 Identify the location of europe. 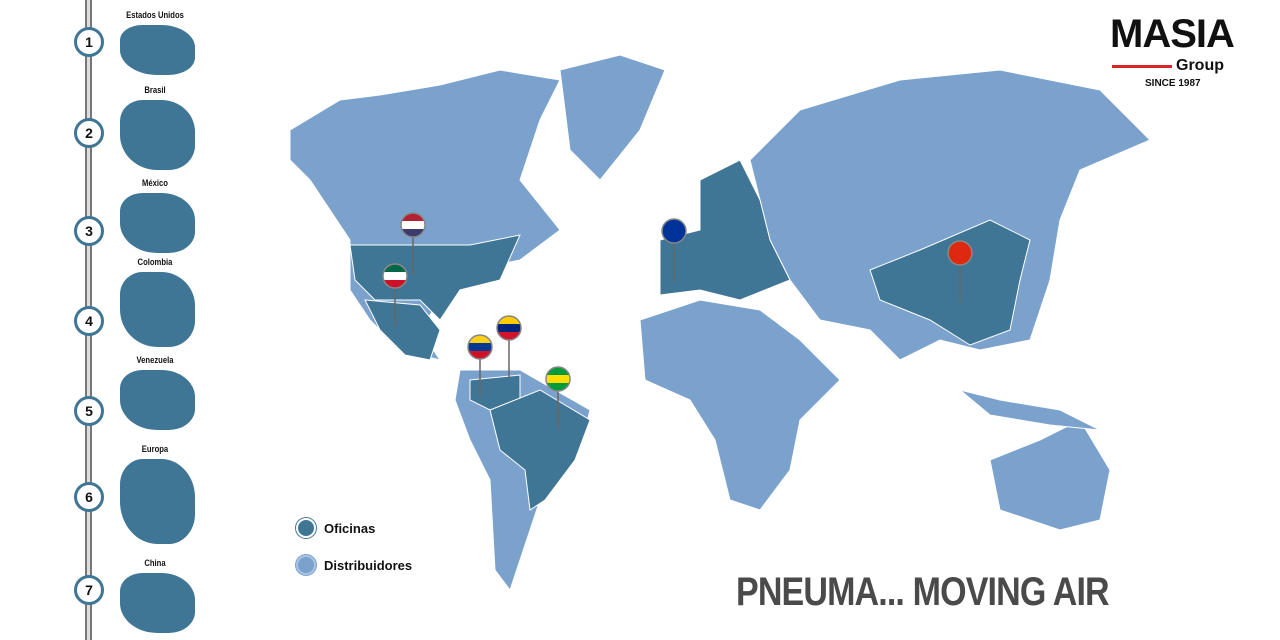
(725, 230).